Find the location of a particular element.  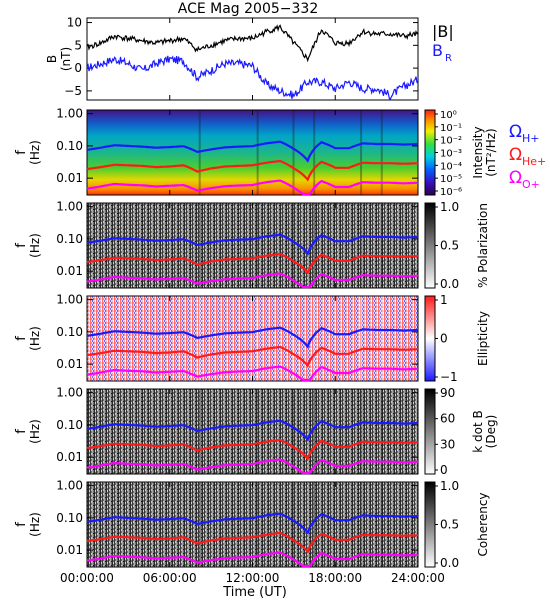

ellipticity-y-tick-label: 0.01 is located at coordinates (69, 364).